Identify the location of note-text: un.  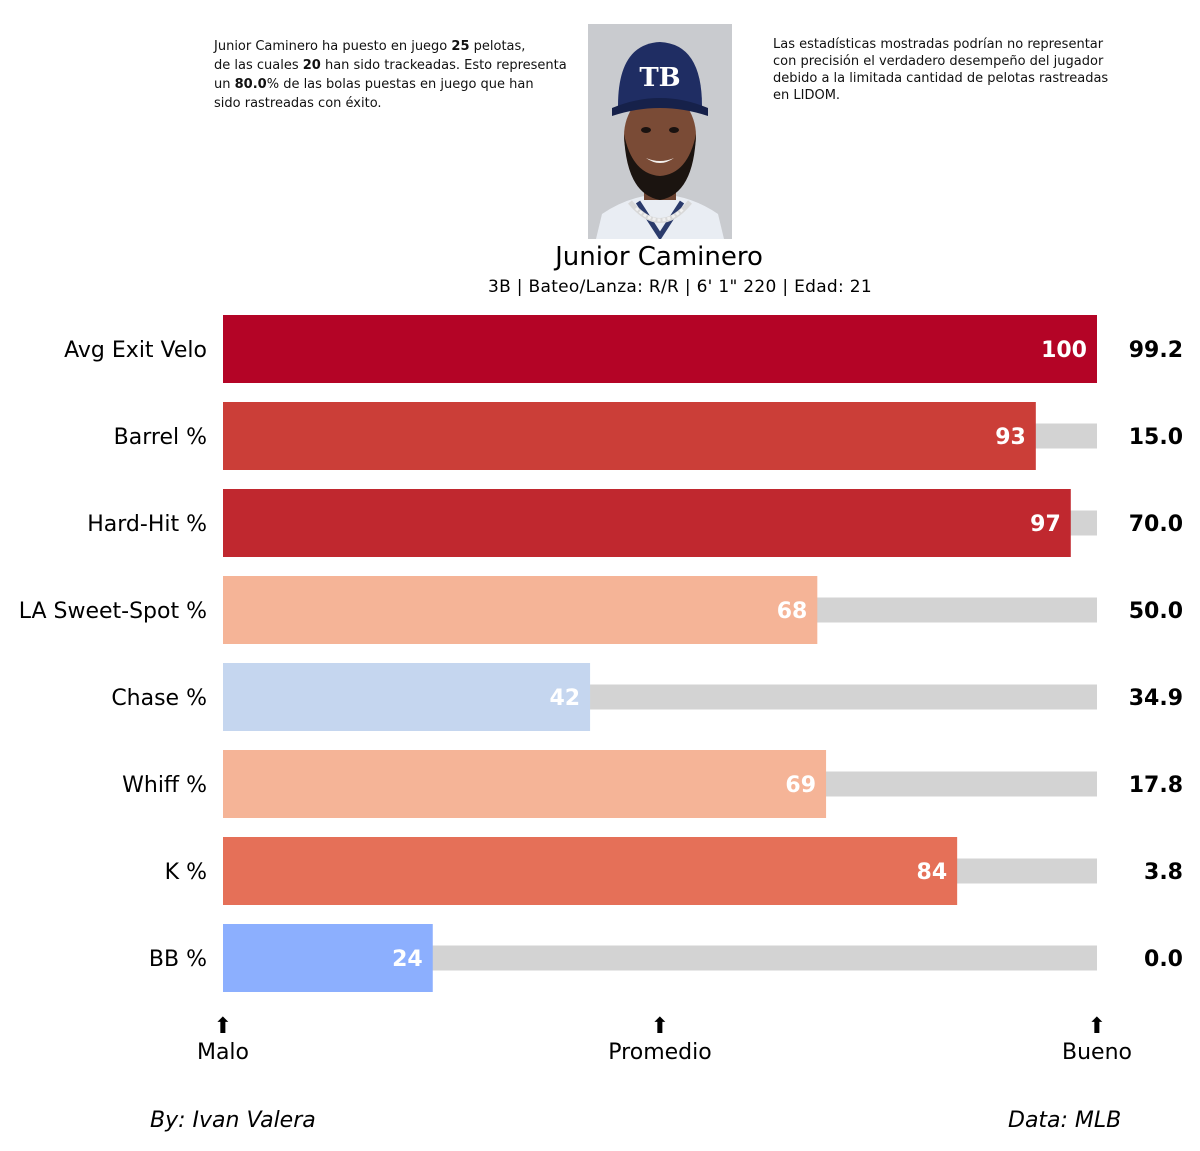
(224, 84).